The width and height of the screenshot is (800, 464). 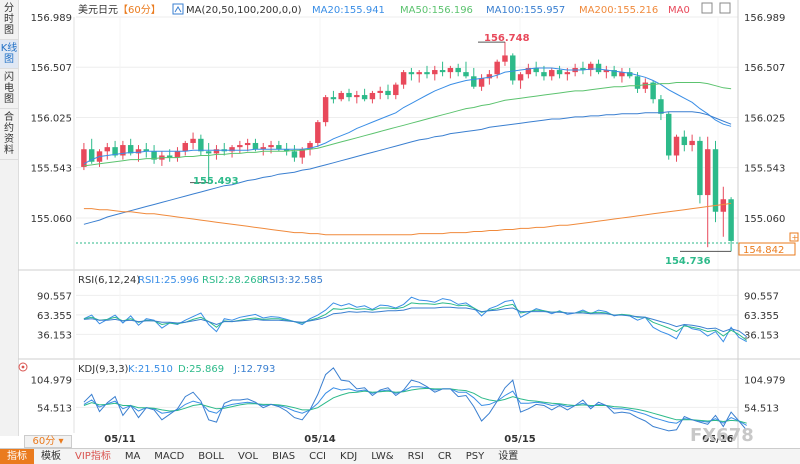 What do you see at coordinates (761, 316) in the screenshot?
I see `rsi-tick-right: 63.355` at bounding box center [761, 316].